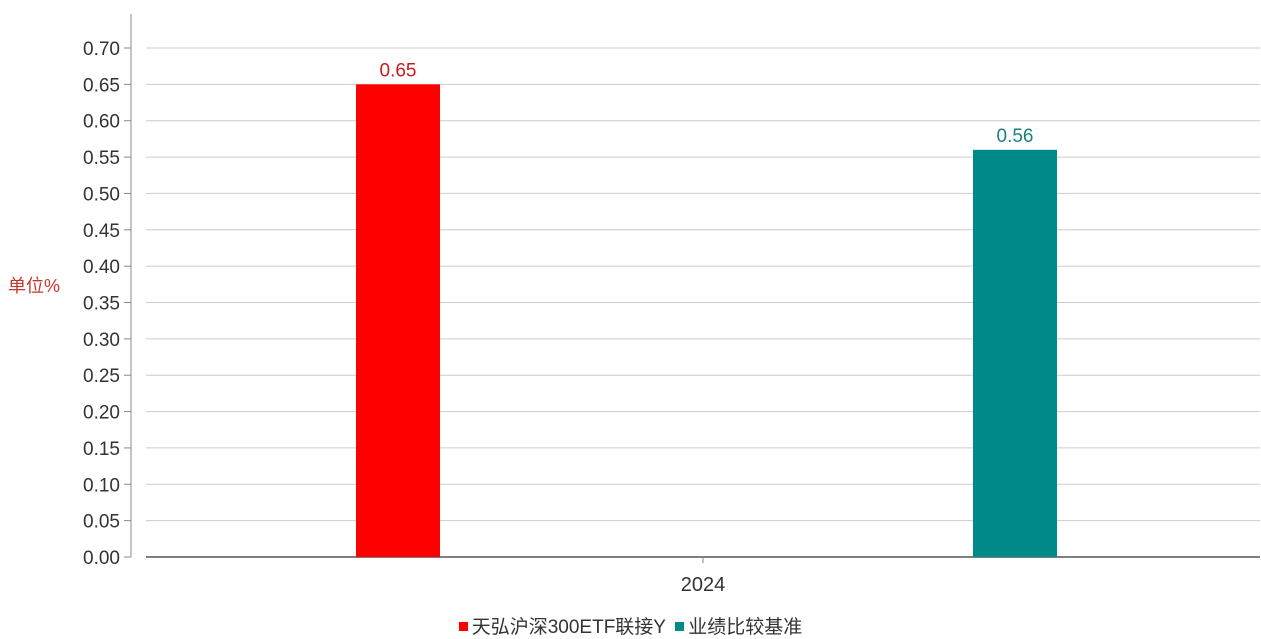 The height and width of the screenshot is (639, 1261). I want to click on y-tick-label: 0.15, so click(101, 449).